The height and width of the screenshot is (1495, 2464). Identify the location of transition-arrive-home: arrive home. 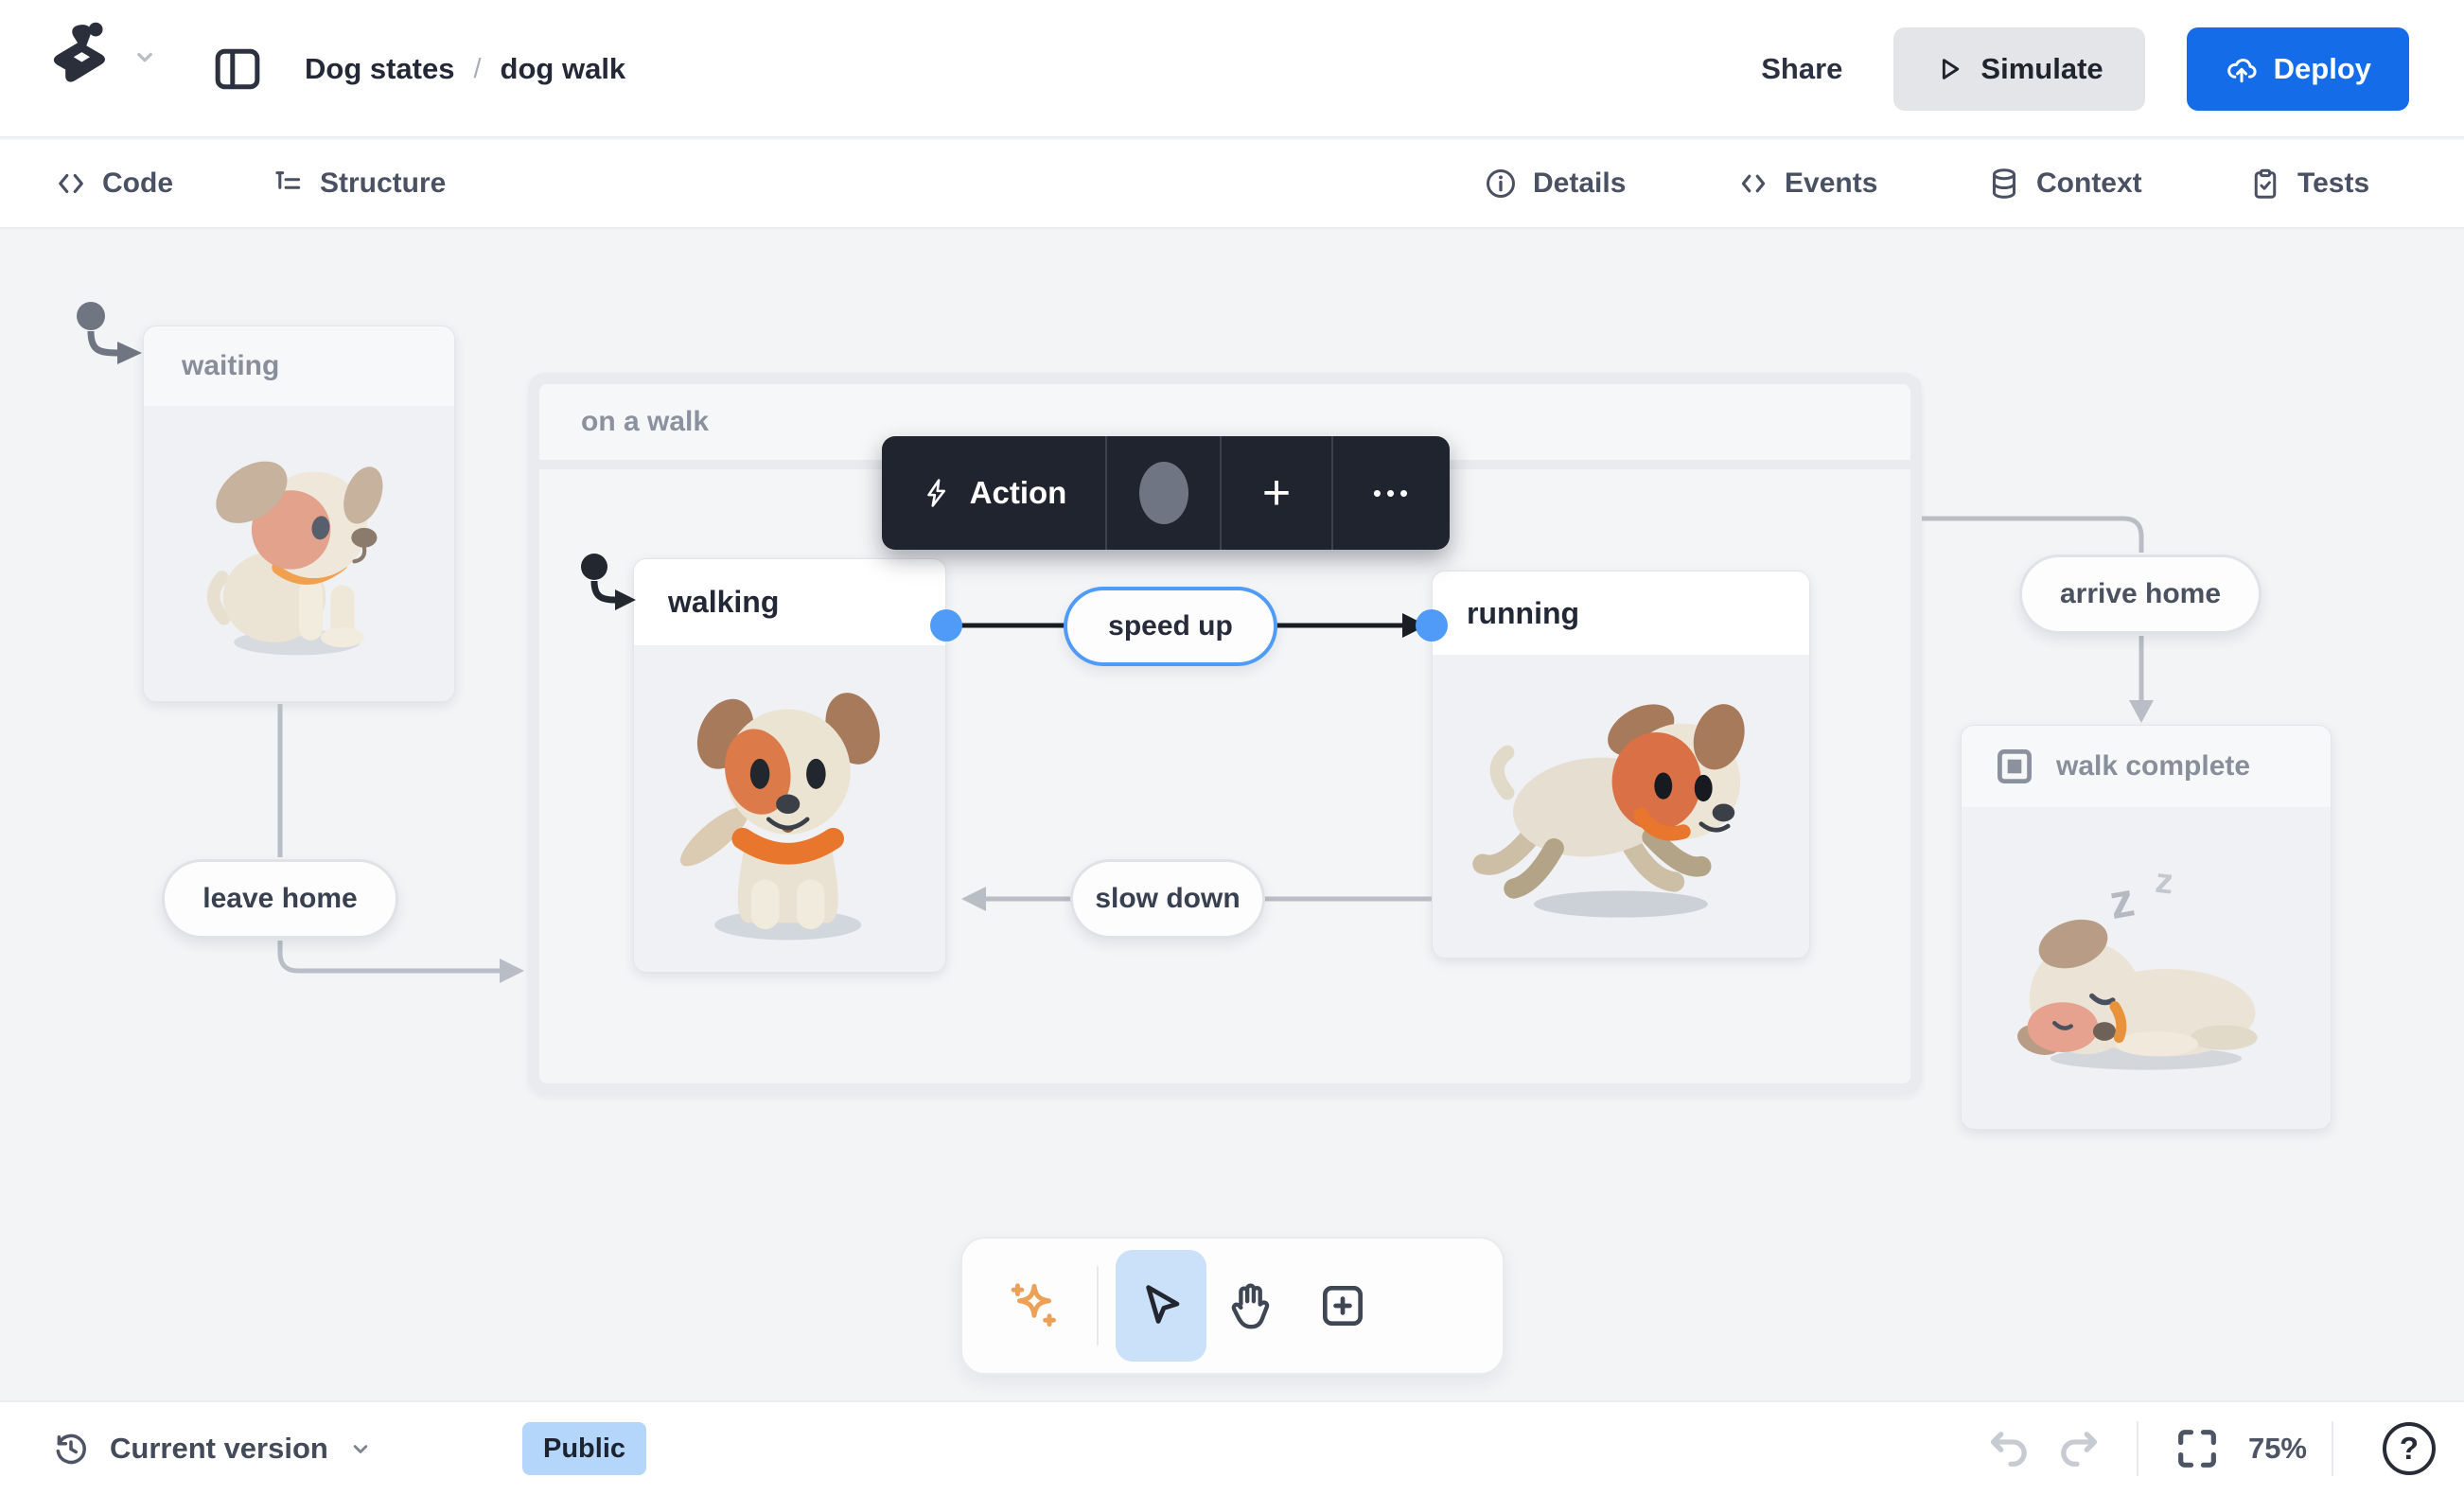
(2141, 594).